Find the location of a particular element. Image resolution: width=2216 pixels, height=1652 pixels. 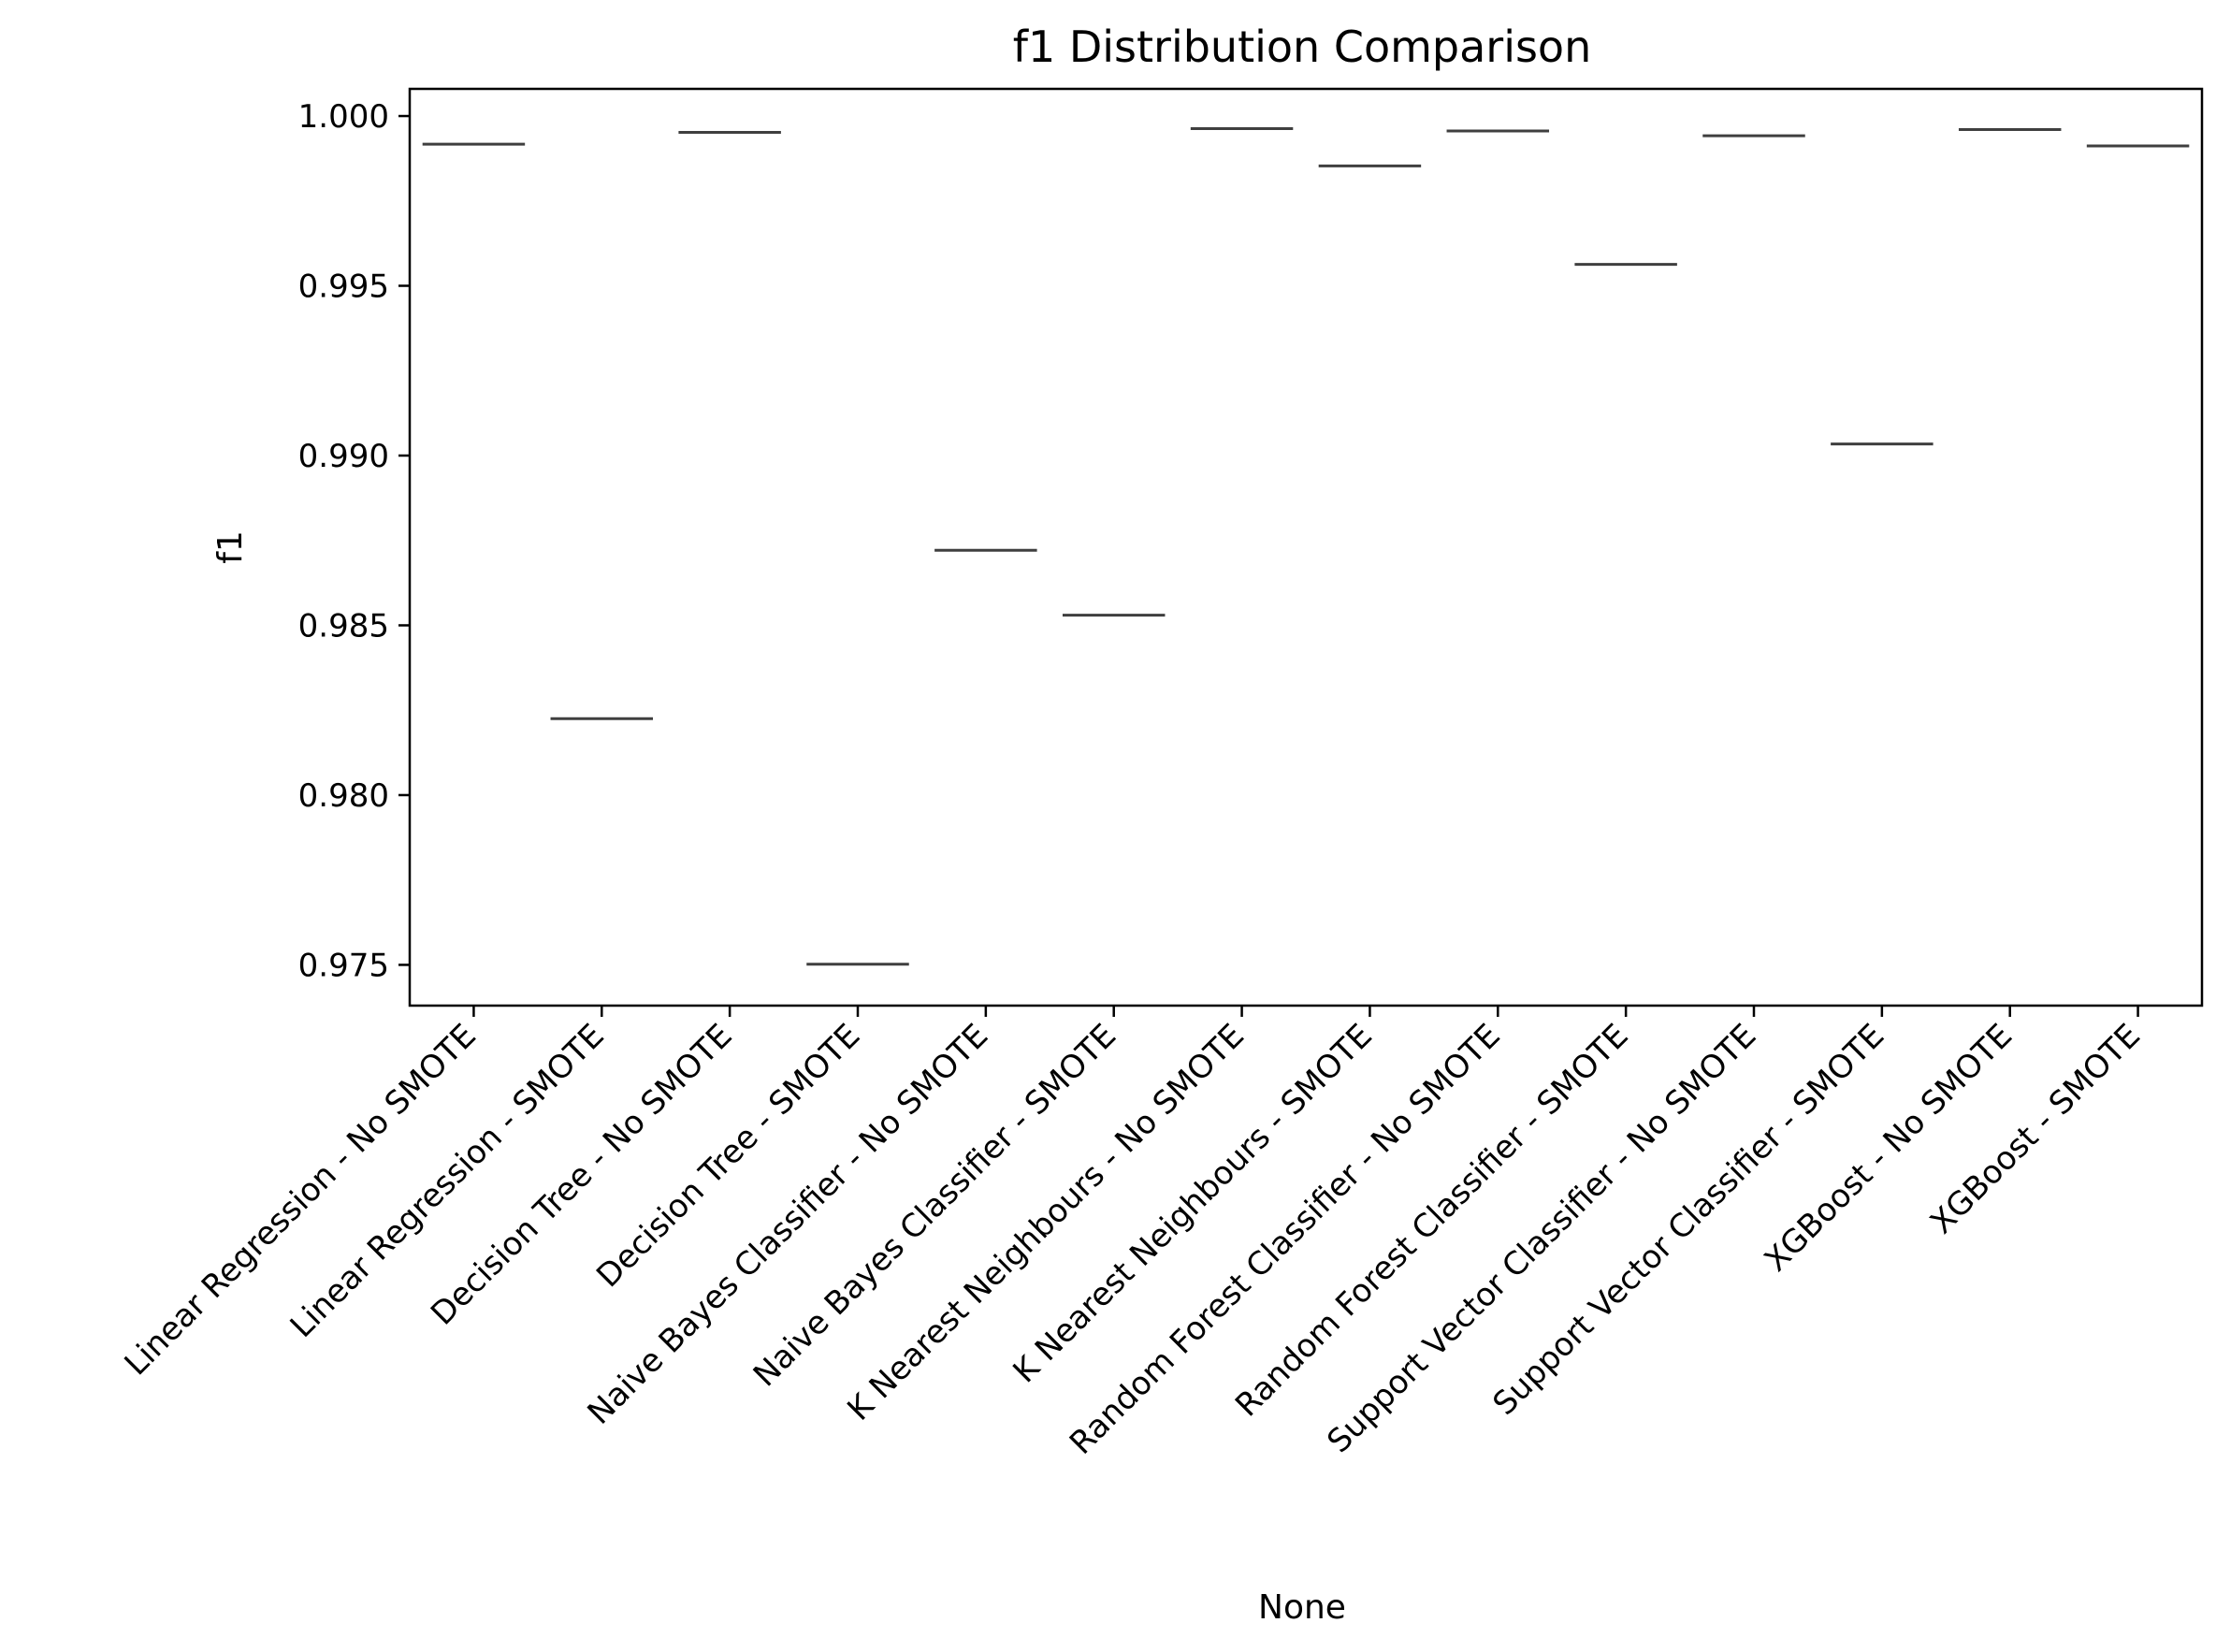

x-axis-label: None is located at coordinates (1302, 1607).